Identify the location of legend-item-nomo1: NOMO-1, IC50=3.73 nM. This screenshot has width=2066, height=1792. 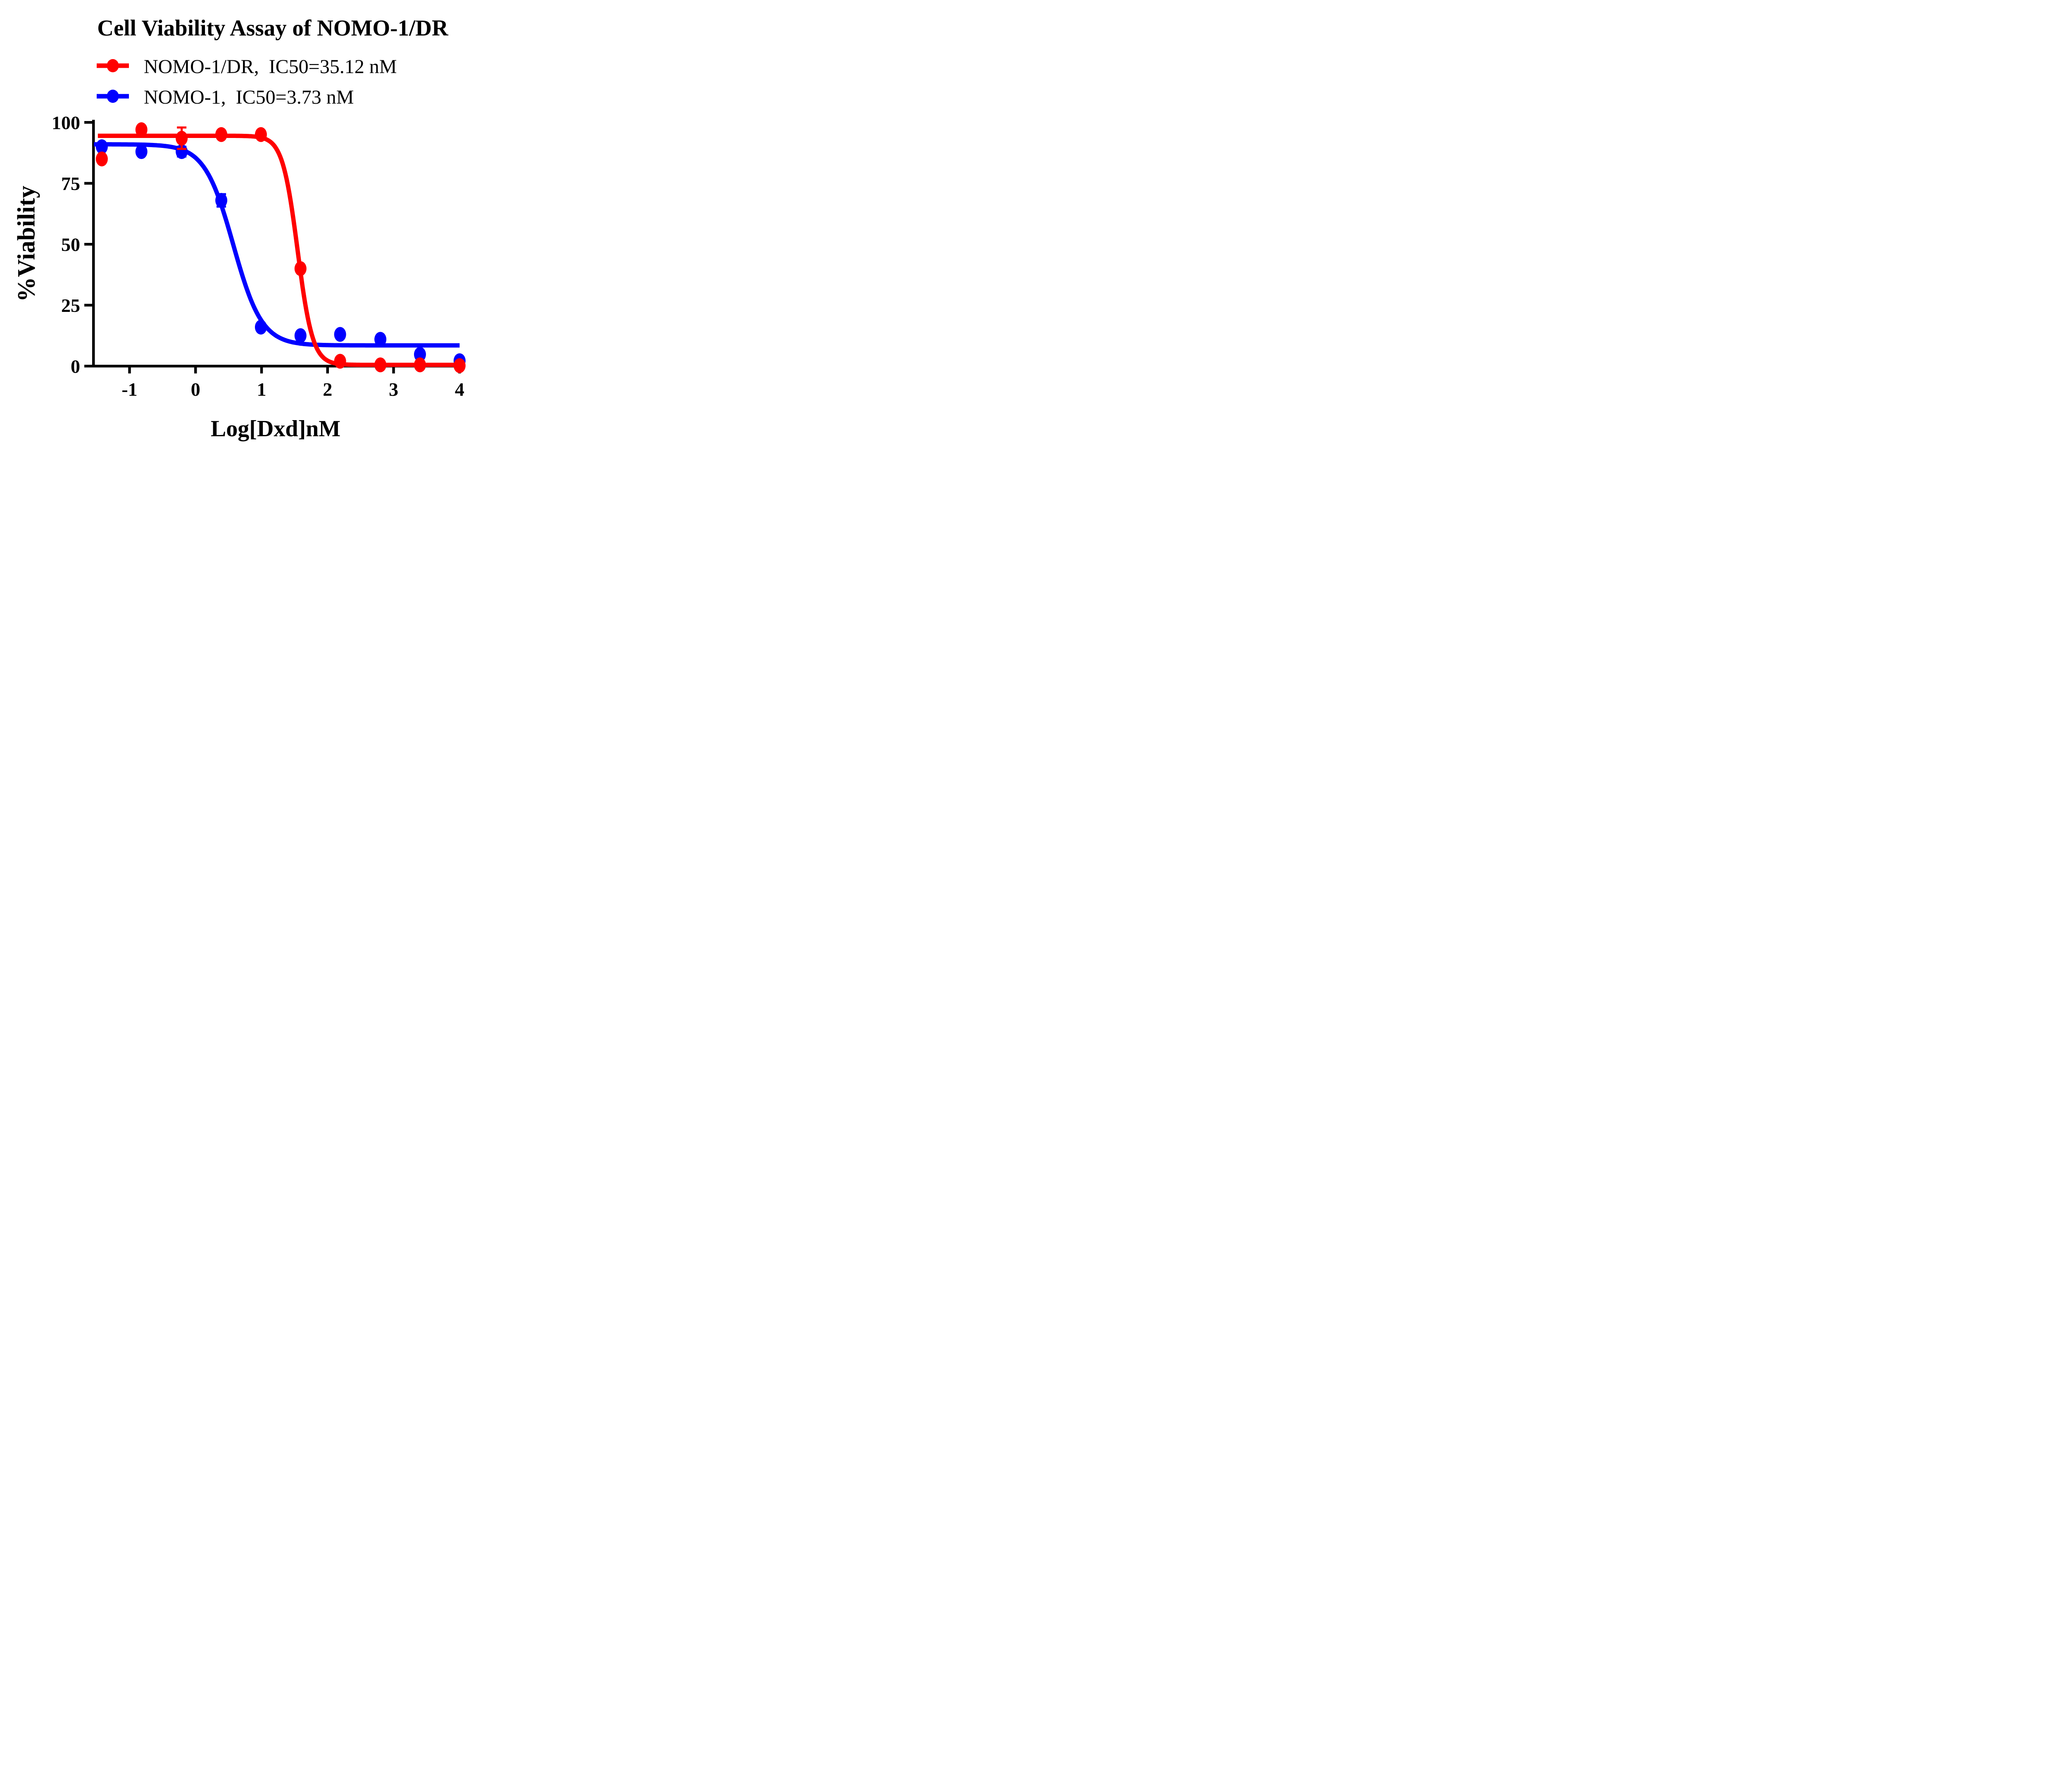
(246, 97).